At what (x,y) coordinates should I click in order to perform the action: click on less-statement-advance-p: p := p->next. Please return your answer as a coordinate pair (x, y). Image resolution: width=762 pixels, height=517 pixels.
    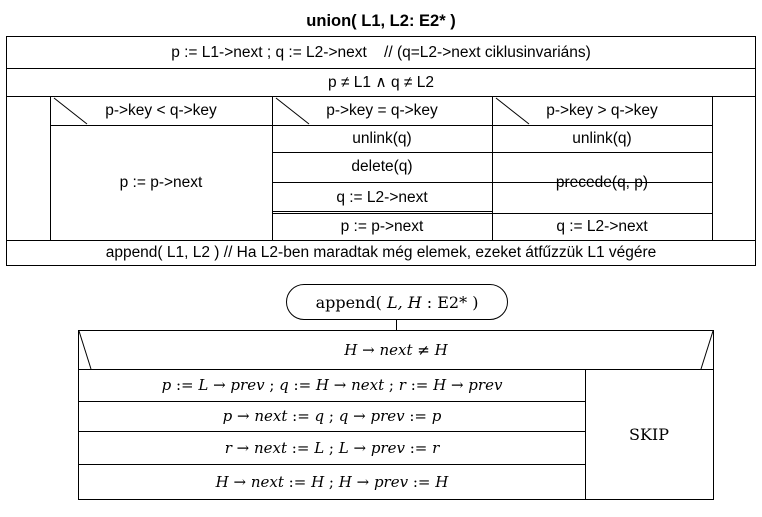
    Looking at the image, I should click on (161, 182).